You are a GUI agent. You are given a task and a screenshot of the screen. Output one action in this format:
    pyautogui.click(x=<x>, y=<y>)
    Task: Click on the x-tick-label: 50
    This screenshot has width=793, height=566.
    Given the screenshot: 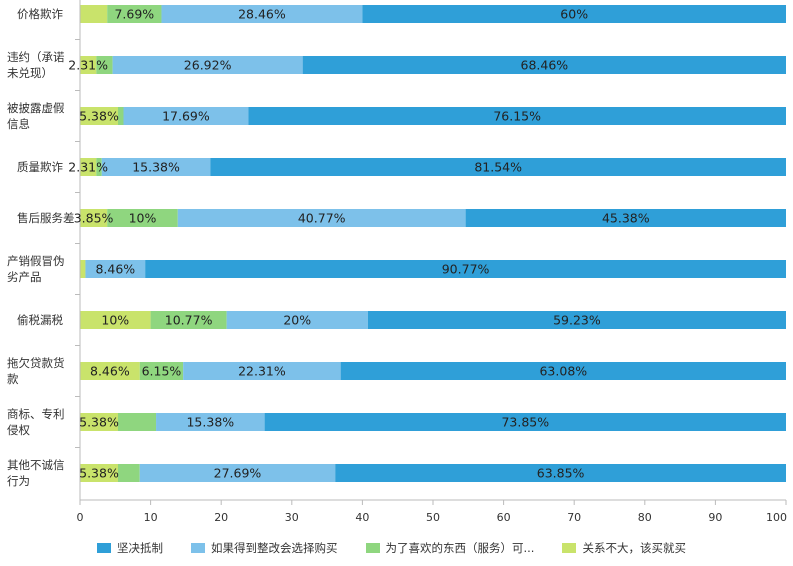 What is the action you would take?
    pyautogui.click(x=433, y=517)
    